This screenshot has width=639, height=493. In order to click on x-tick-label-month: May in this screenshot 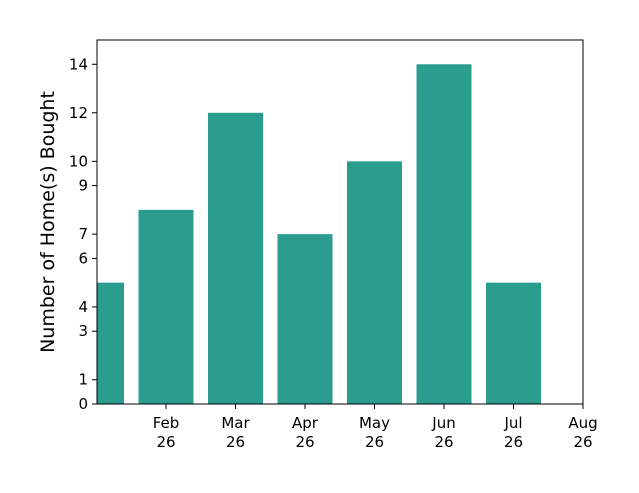, I will do `click(374, 423)`.